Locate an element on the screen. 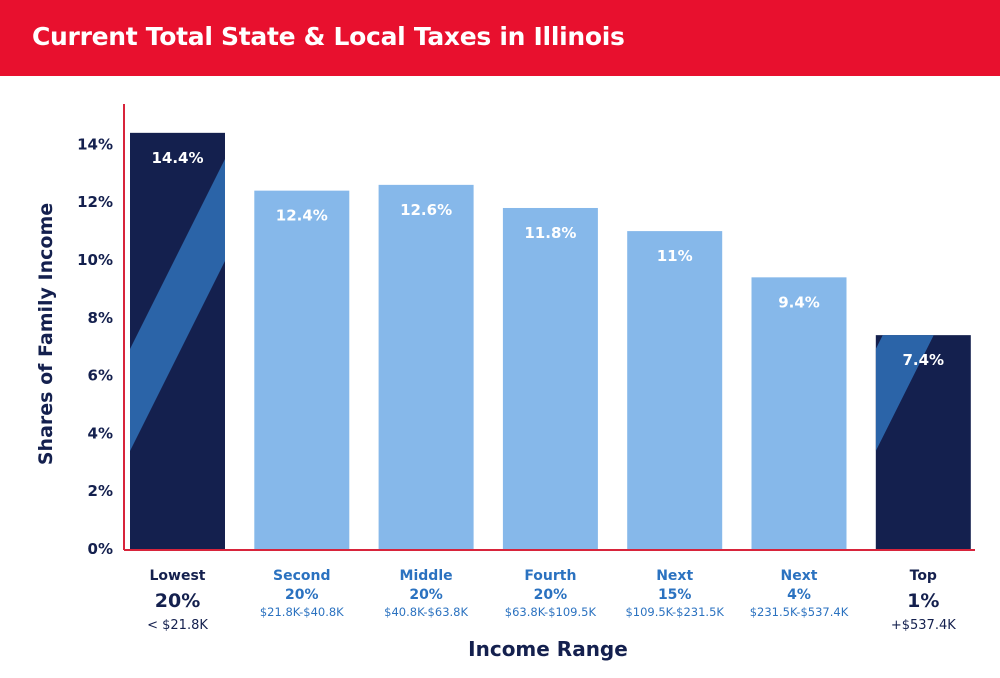  bar-value-label: 11.8% is located at coordinates (550, 233).